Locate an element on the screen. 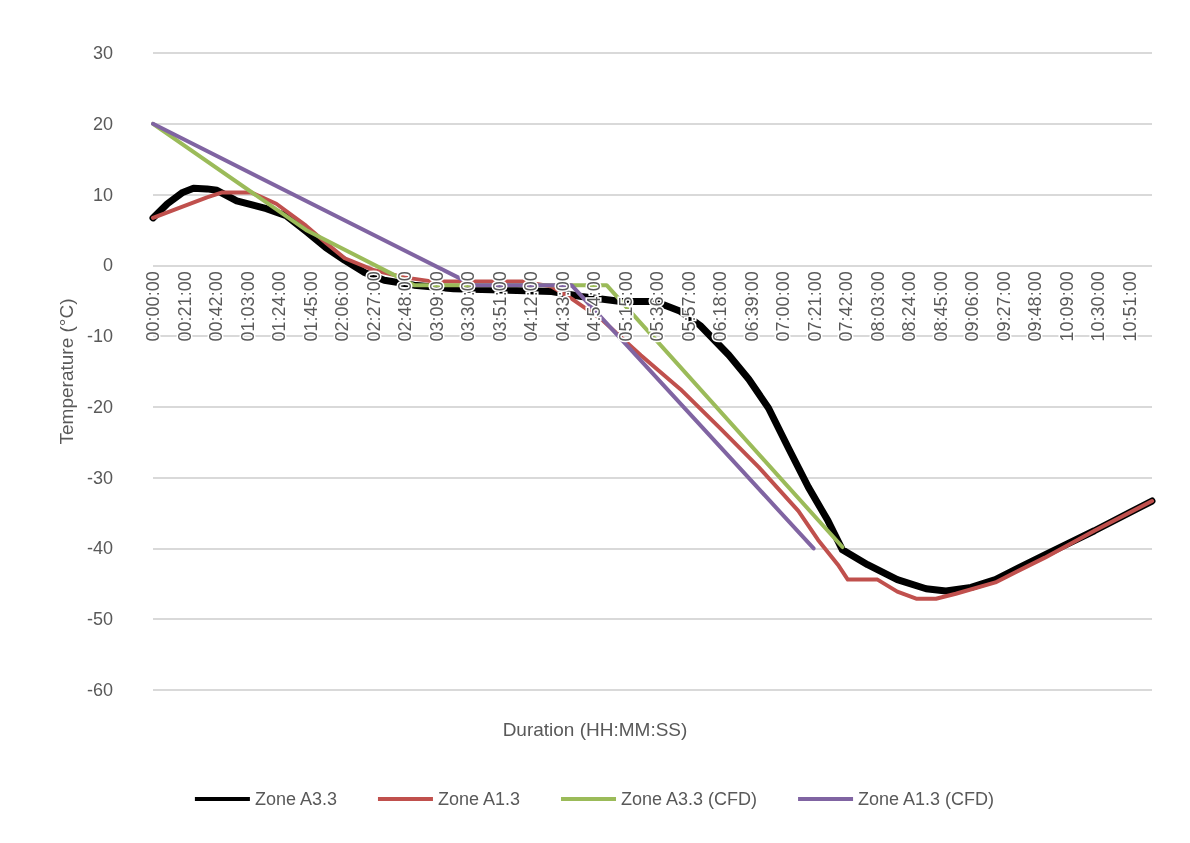 The height and width of the screenshot is (843, 1190). x-tick-label: 04:33:00 is located at coordinates (562, 306).